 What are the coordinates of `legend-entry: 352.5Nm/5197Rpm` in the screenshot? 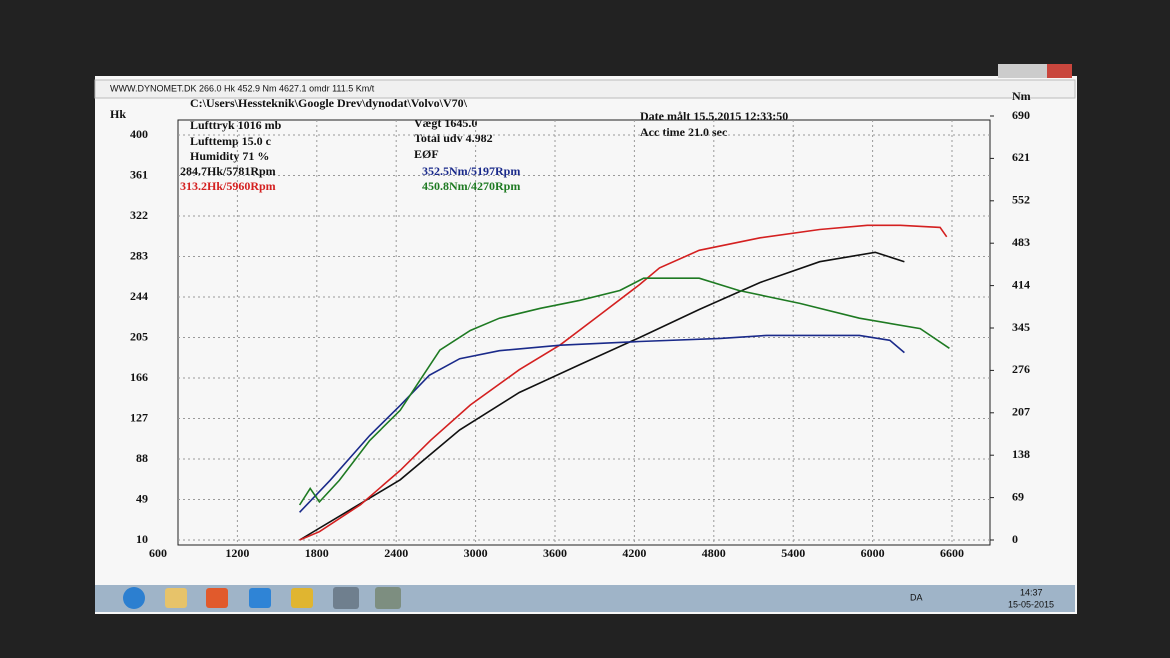 It's located at (471, 171).